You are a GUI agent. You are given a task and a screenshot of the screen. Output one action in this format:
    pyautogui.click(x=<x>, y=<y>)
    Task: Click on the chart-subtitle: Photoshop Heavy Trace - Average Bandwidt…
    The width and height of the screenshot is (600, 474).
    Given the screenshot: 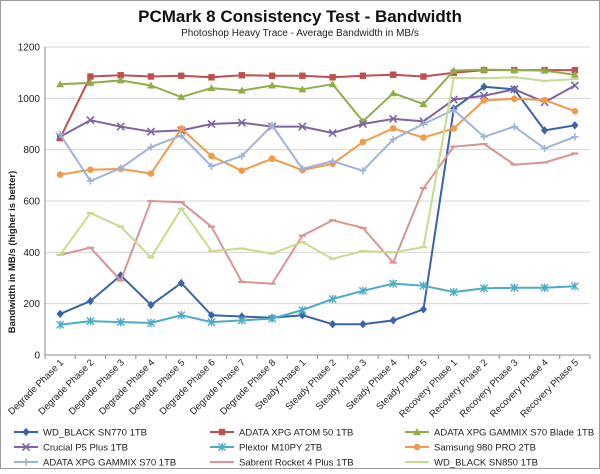 What is the action you would take?
    pyautogui.click(x=300, y=33)
    